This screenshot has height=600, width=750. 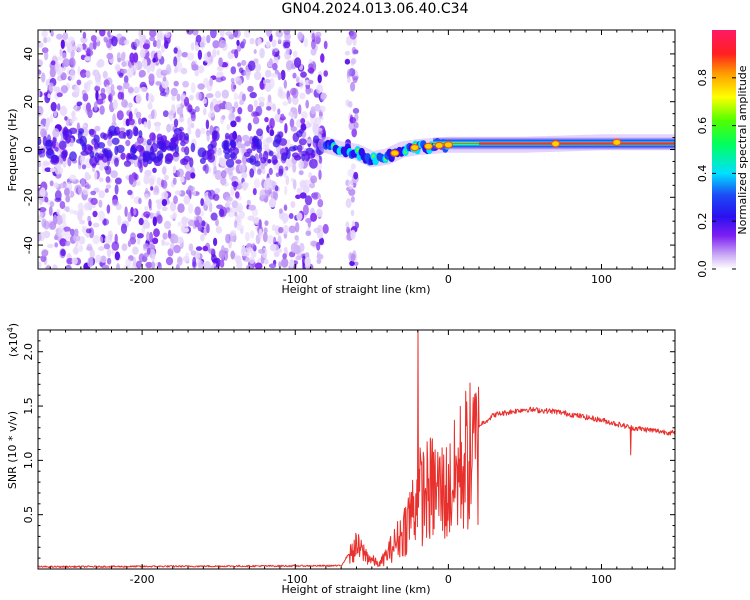 What do you see at coordinates (295, 279) in the screenshot?
I see `spectrogram-x-tick-label: -100` at bounding box center [295, 279].